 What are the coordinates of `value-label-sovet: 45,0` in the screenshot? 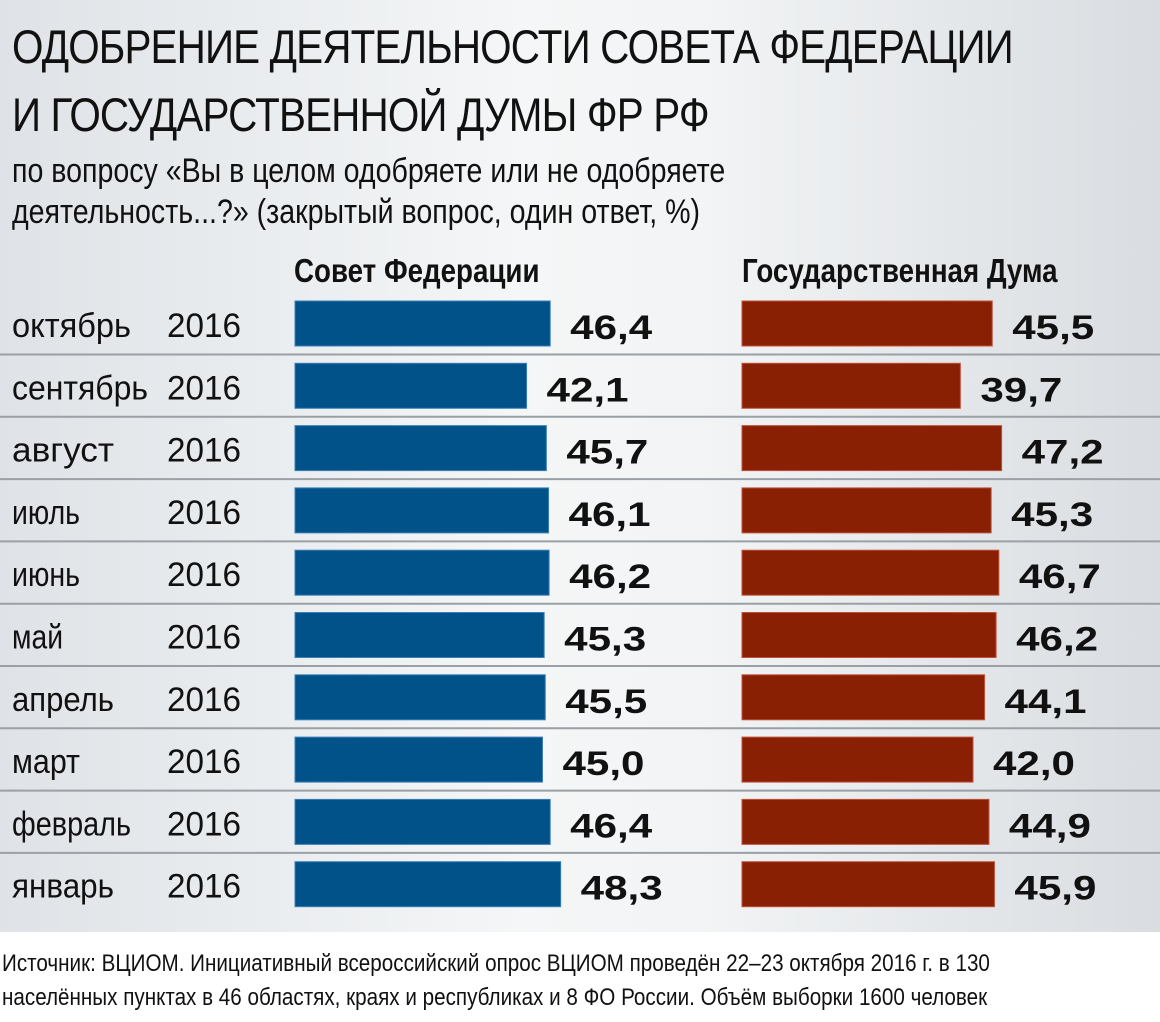 It's located at (604, 764).